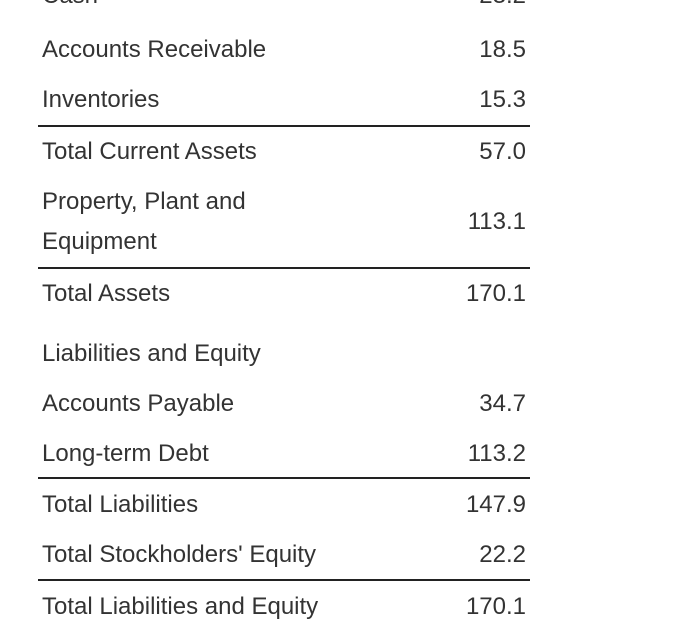 The image size is (700, 633). What do you see at coordinates (502, 151) in the screenshot?
I see `row-value: 57.0` at bounding box center [502, 151].